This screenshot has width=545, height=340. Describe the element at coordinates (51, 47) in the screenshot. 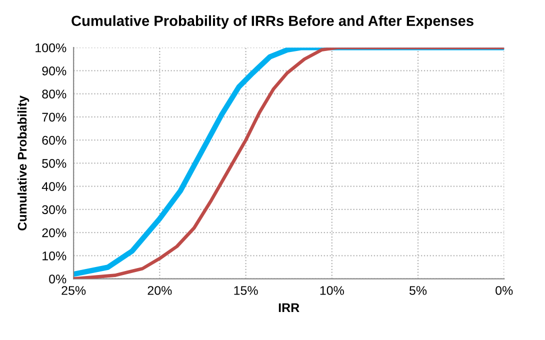

I see `y-tick-label: 100%` at that location.